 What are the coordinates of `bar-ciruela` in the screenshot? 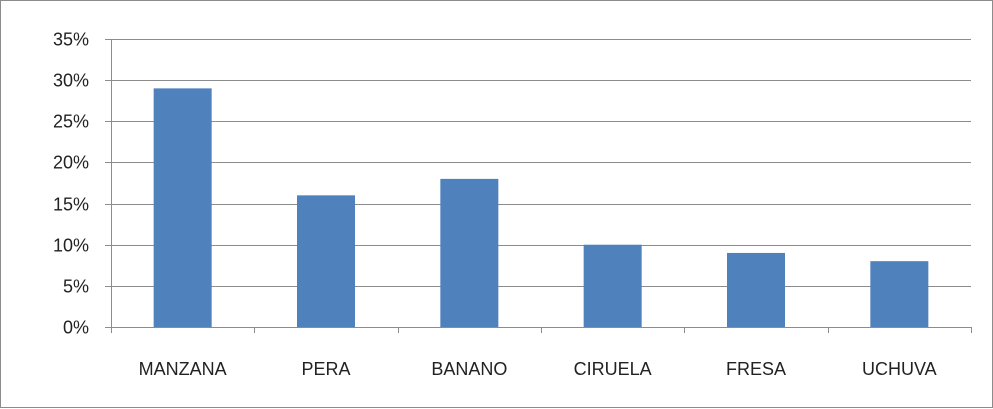 It's located at (612, 285).